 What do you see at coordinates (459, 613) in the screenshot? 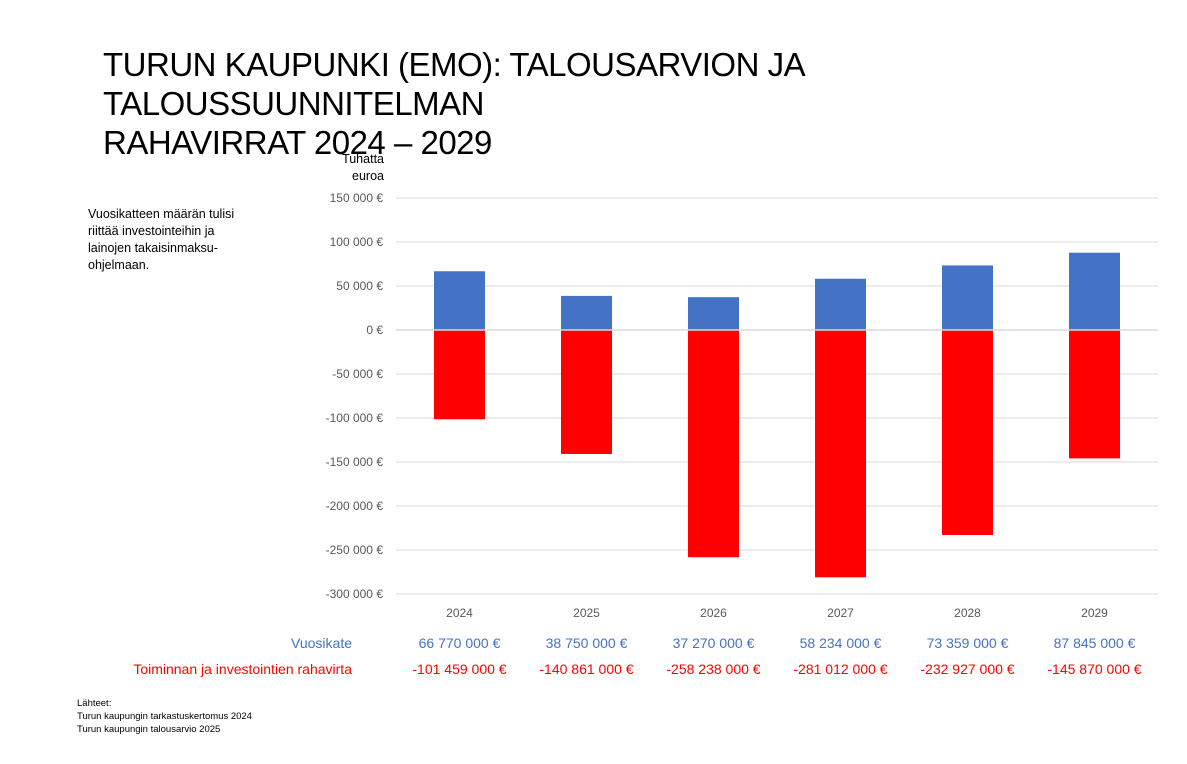
I see `x-tick-label: 2024` at bounding box center [459, 613].